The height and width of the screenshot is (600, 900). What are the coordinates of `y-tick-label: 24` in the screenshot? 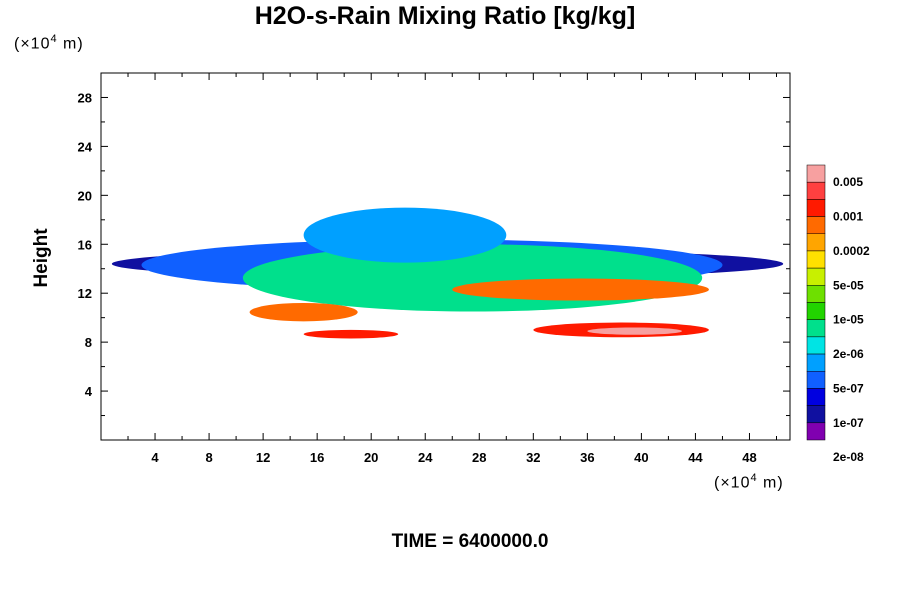 It's located at (85, 146).